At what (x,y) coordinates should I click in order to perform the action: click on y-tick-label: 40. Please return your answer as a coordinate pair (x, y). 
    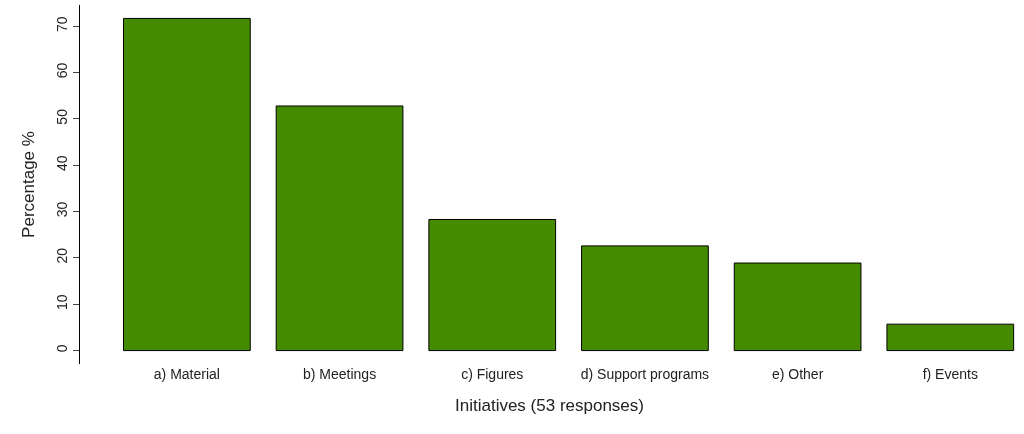
    Looking at the image, I should click on (62, 163).